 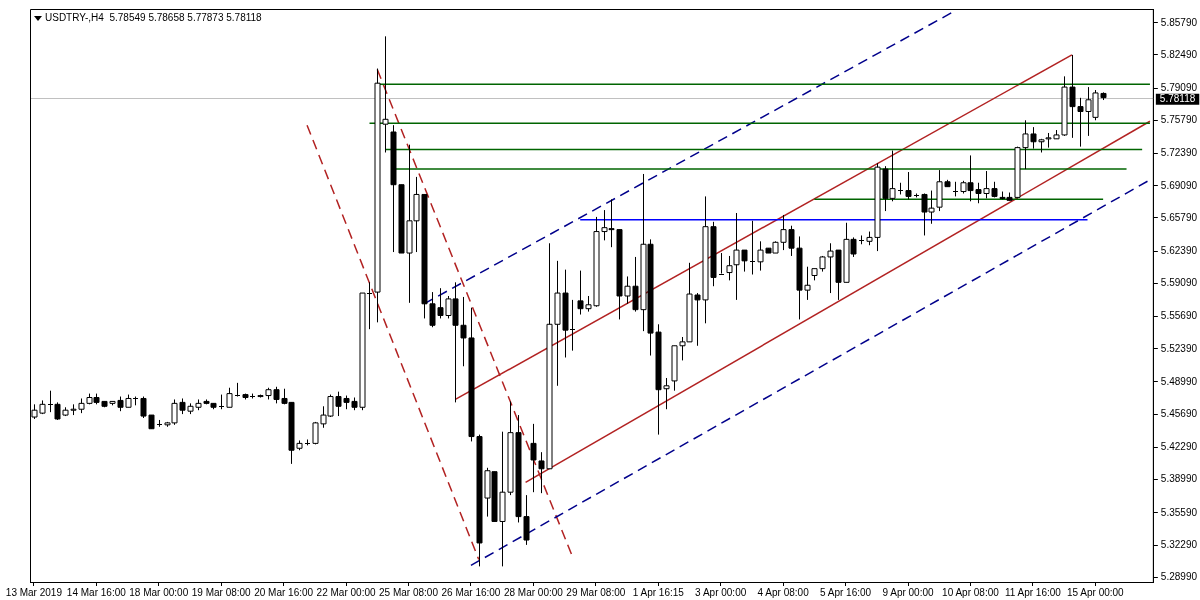 I want to click on x-tick-label: 26 Mar 16:00, so click(x=471, y=592).